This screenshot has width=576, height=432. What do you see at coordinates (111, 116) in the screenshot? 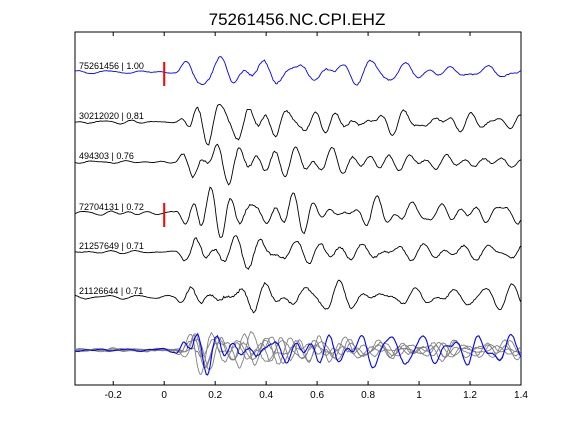
I see `trace-label: 30212020 | 0.81` at bounding box center [111, 116].